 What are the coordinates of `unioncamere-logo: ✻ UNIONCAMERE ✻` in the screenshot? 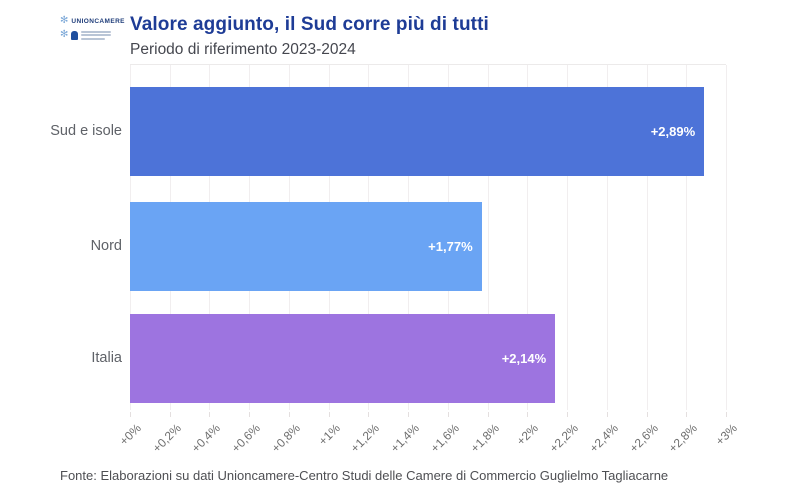 It's located at (94, 28).